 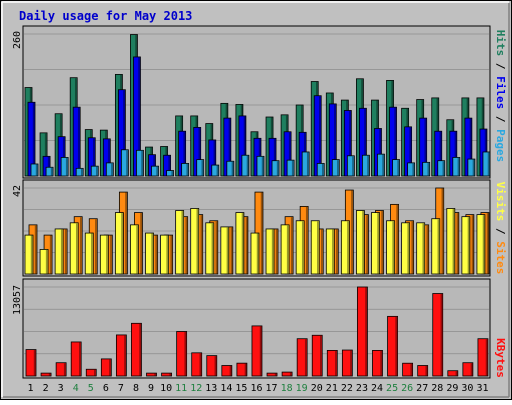 I want to click on x-tick-label-day-4: 4, so click(x=76, y=388).